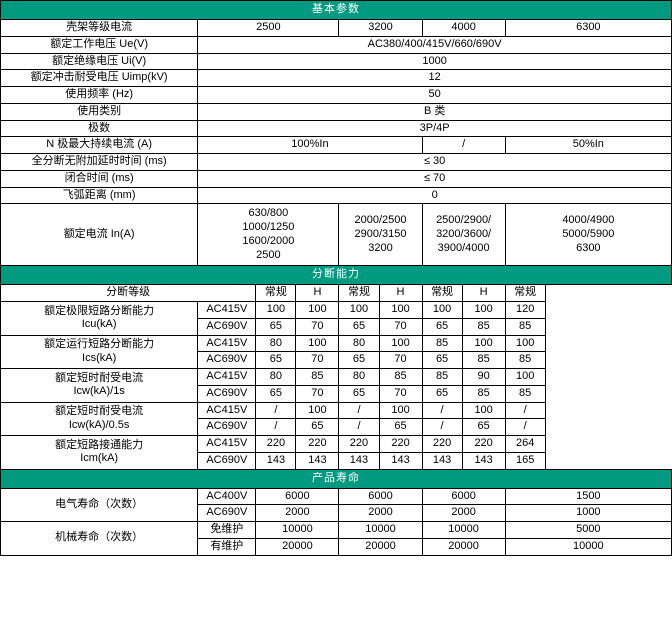 The width and height of the screenshot is (672, 624). I want to click on ics-690-v7: 85, so click(525, 360).